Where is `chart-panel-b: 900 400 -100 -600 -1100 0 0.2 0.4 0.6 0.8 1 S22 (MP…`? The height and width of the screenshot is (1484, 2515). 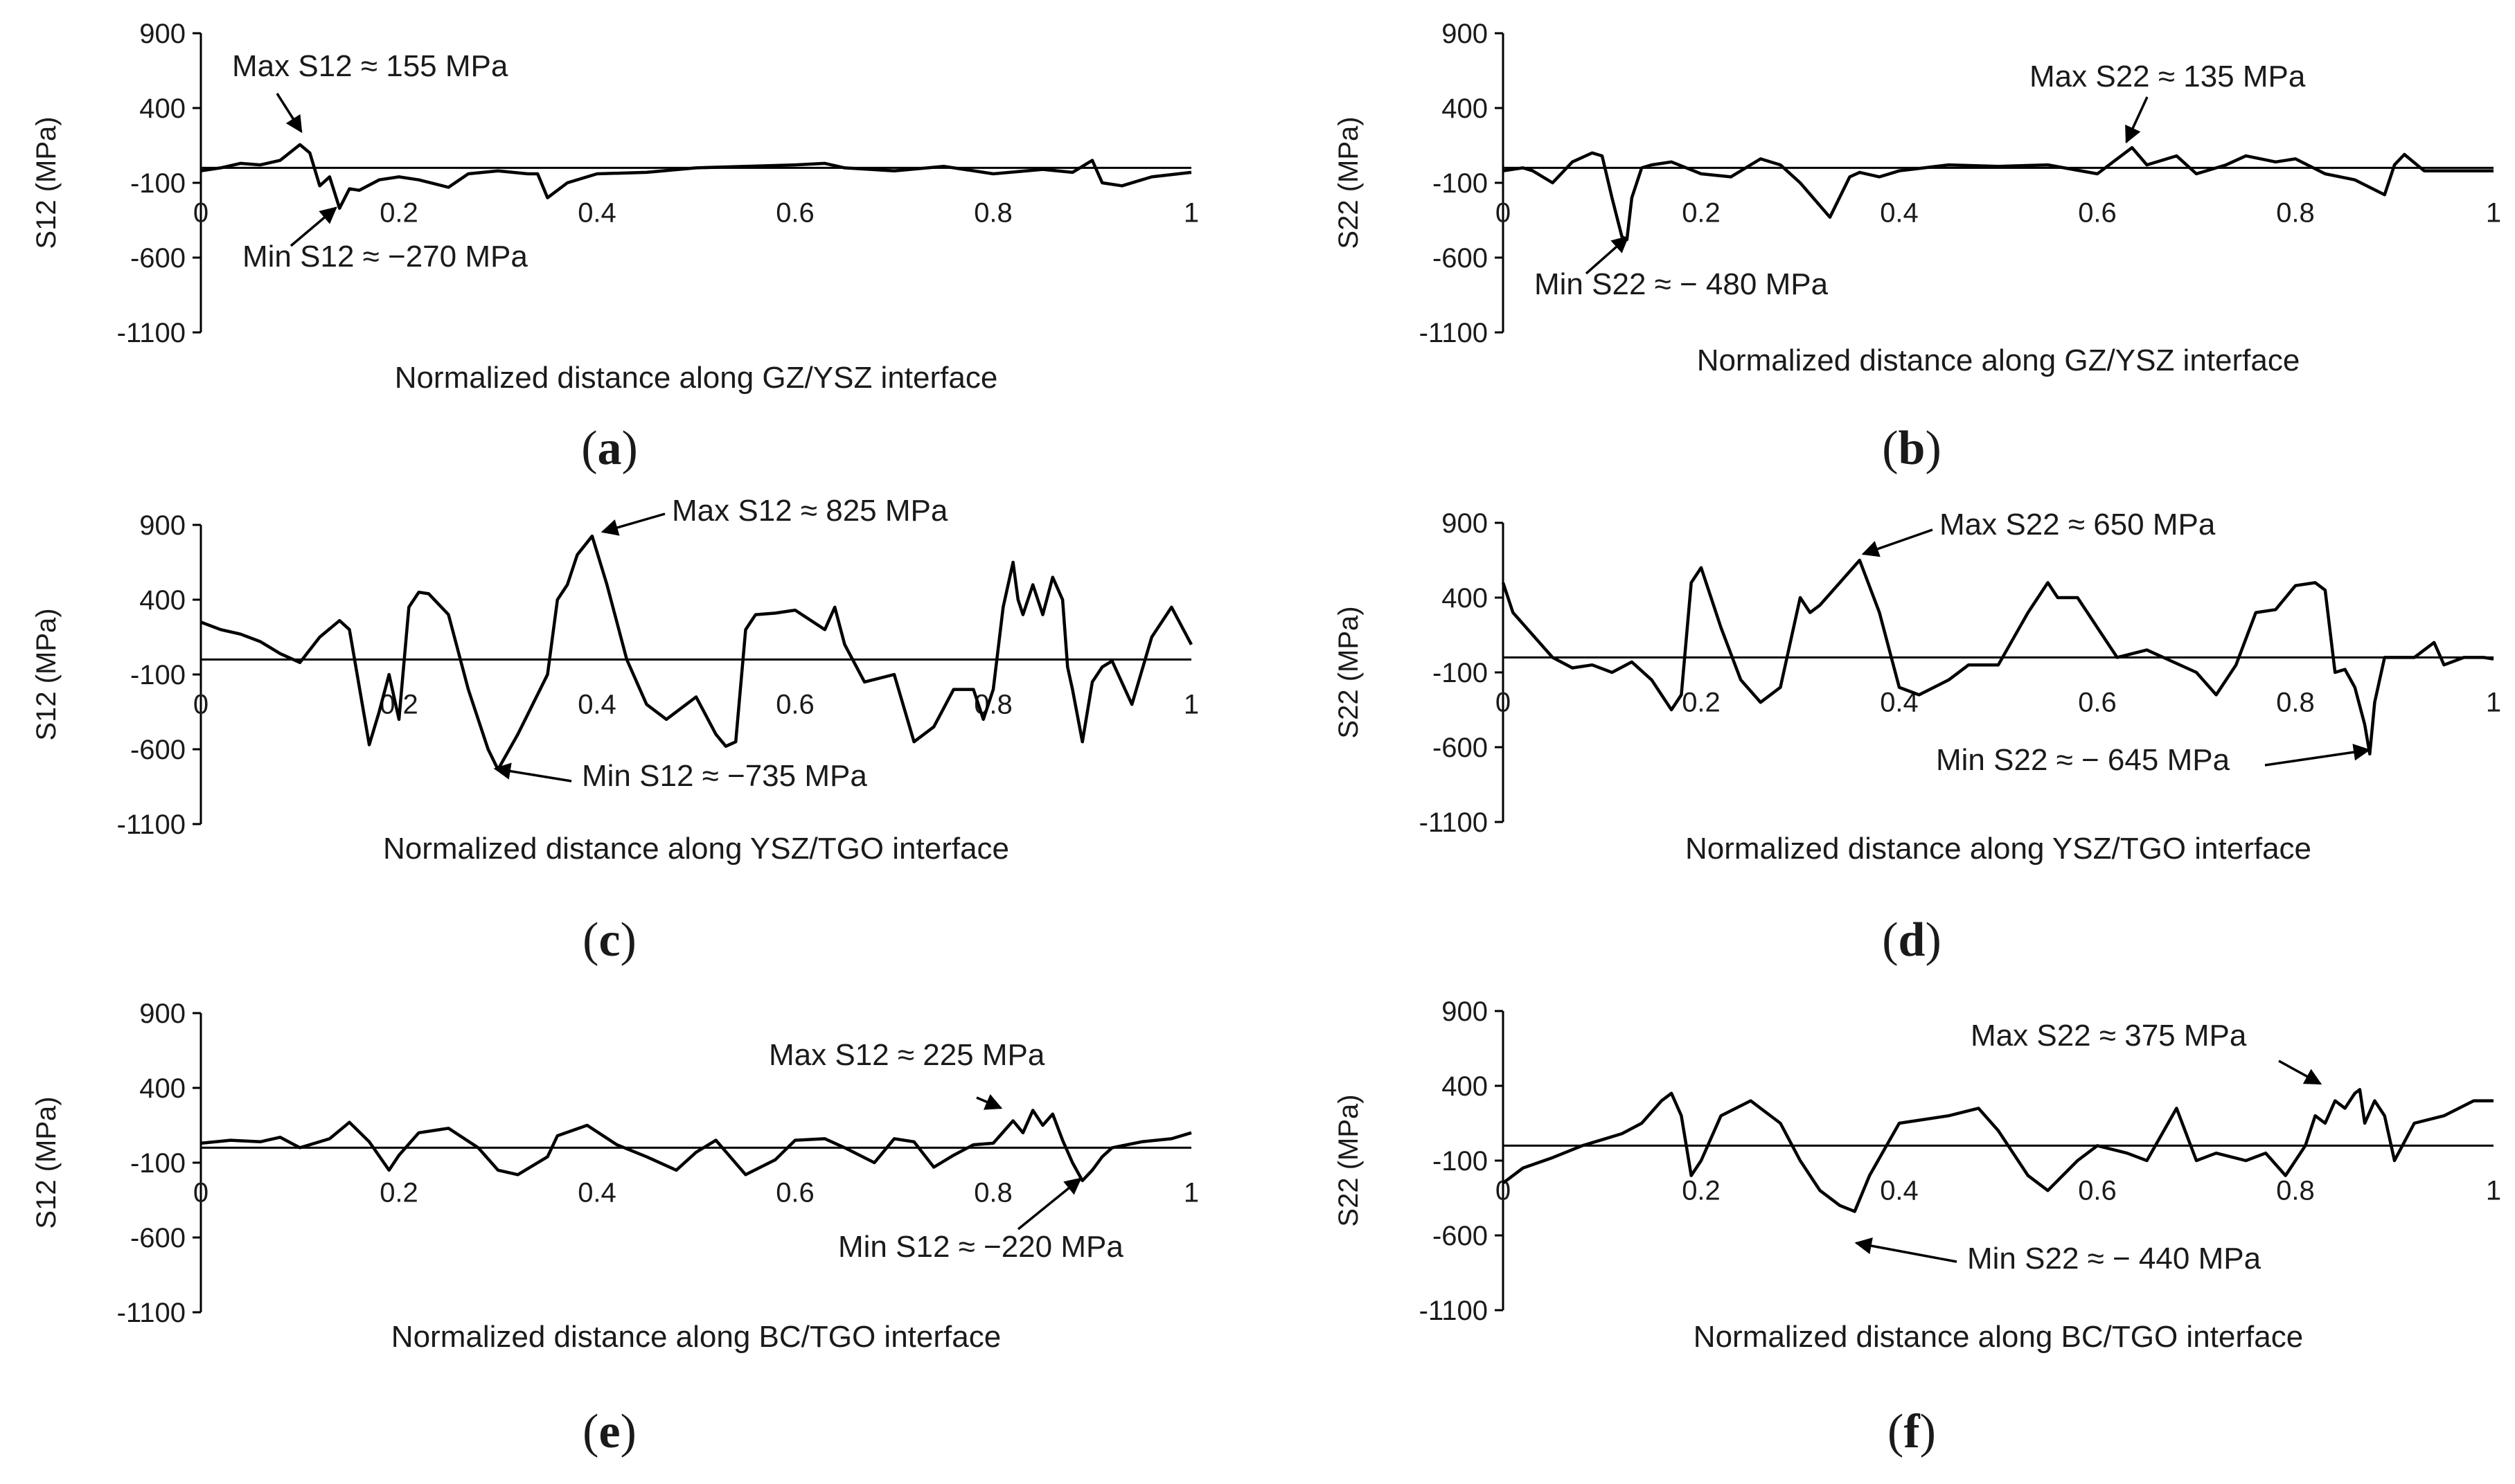 chart-panel-b: 900 400 -100 -600 -1100 0 0.2 0.4 0.6 0.8 1 S22 (MP… is located at coordinates (1917, 247).